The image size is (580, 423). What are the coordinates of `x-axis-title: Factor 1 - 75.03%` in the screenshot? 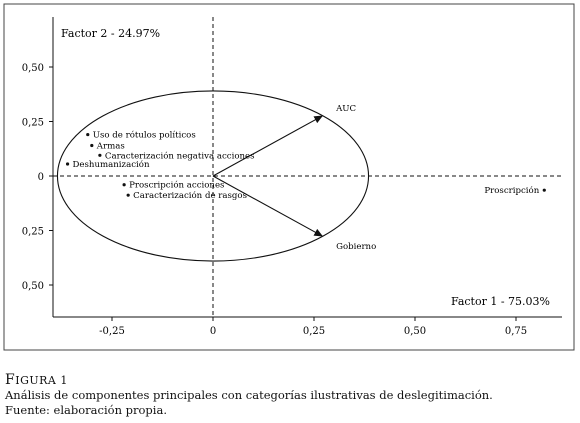 It's located at (500, 301).